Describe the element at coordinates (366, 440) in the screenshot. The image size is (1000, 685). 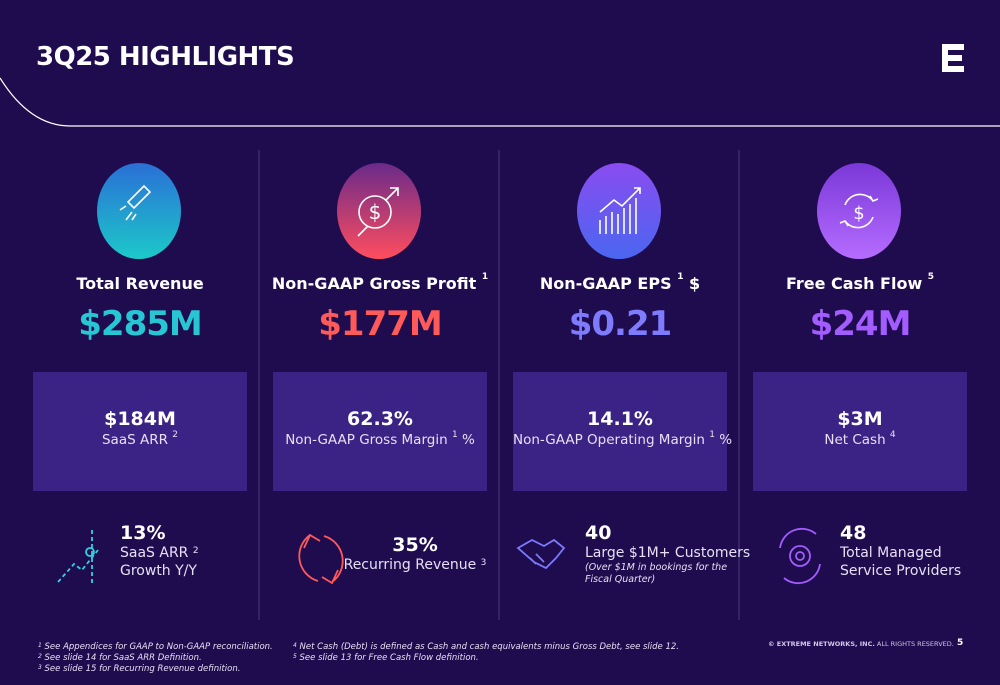
I see `box-label-text: Non-GAAP Gross Margin` at that location.